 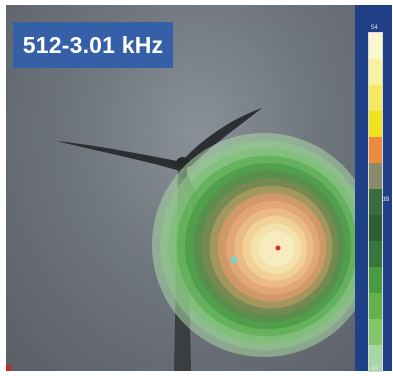 What do you see at coordinates (234, 260) in the screenshot?
I see `secondary-marker` at bounding box center [234, 260].